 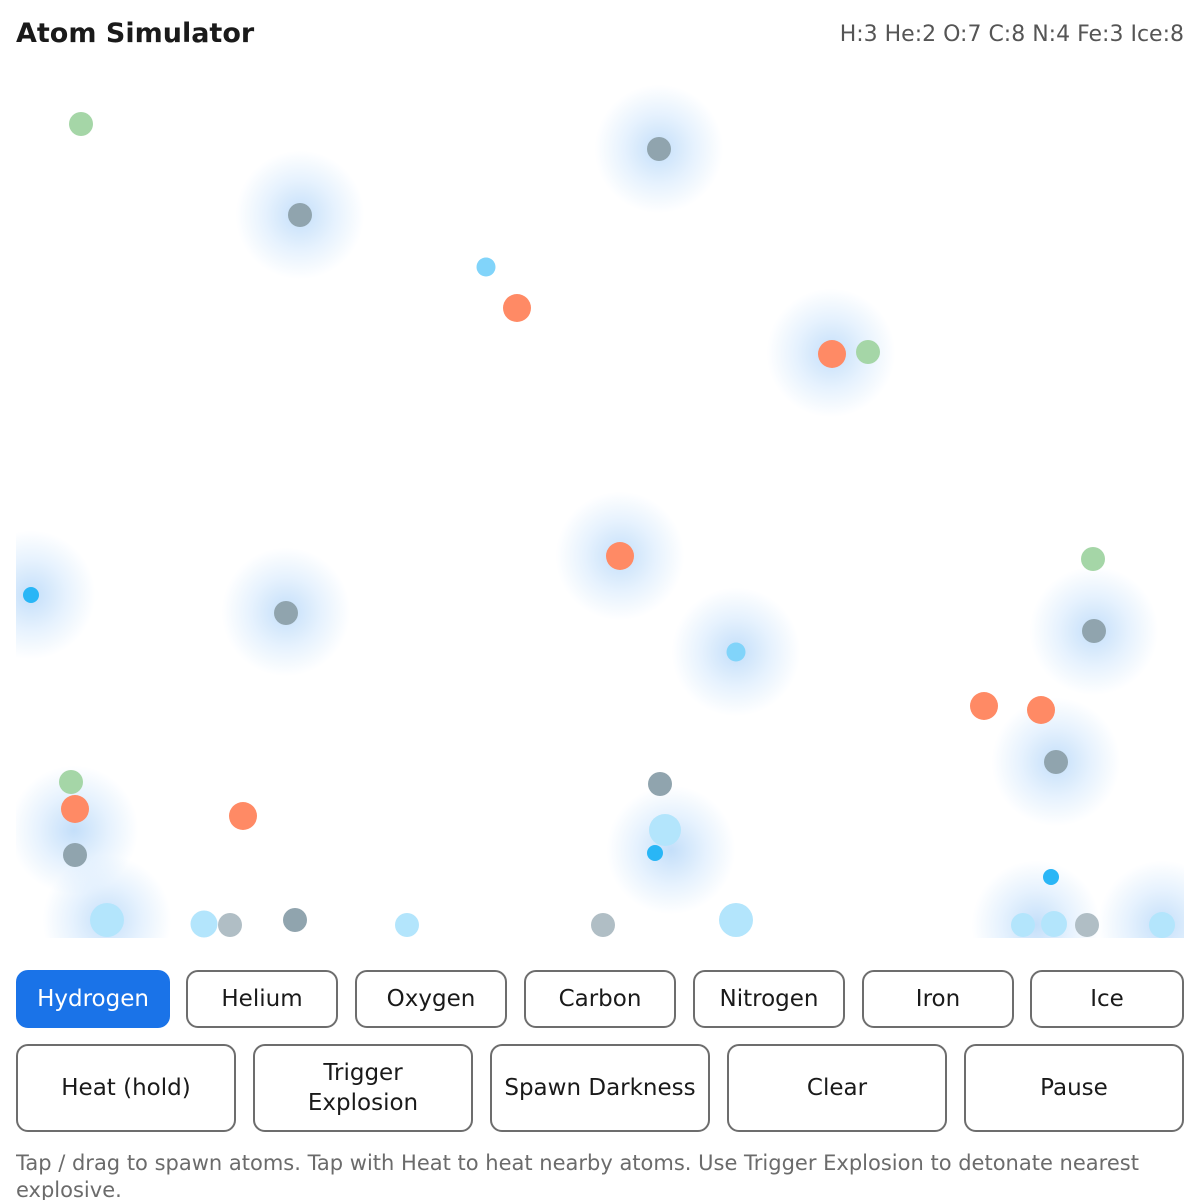 What do you see at coordinates (837, 1088) in the screenshot?
I see `clear-button: Clear` at bounding box center [837, 1088].